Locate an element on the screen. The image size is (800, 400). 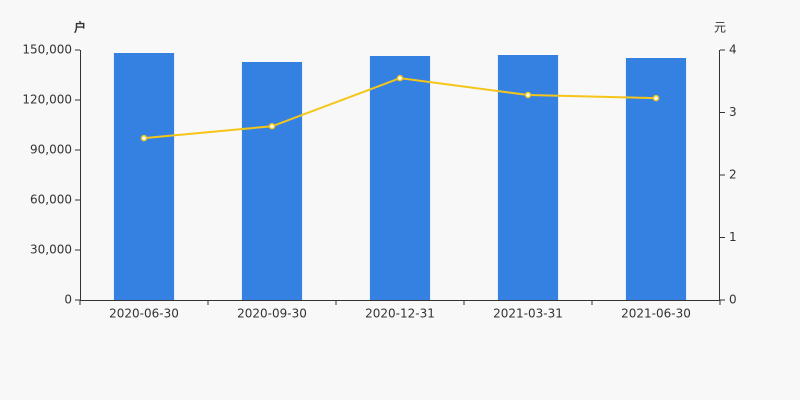
x-tick-label: 2021-03-31 is located at coordinates (528, 314).